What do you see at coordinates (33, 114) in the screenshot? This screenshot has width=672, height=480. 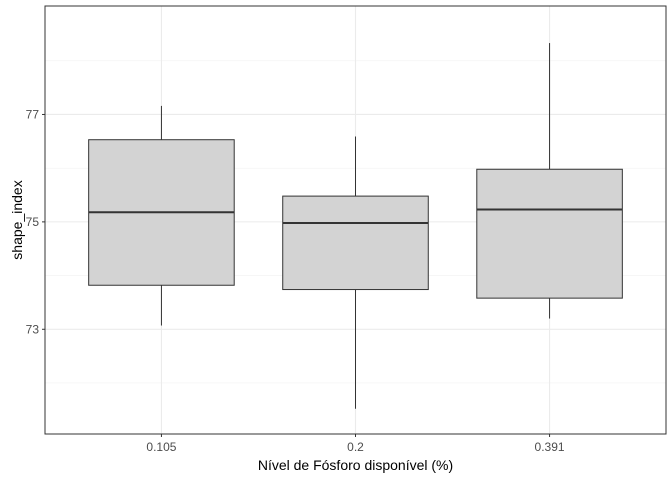 I see `y-tick-label: 77` at bounding box center [33, 114].